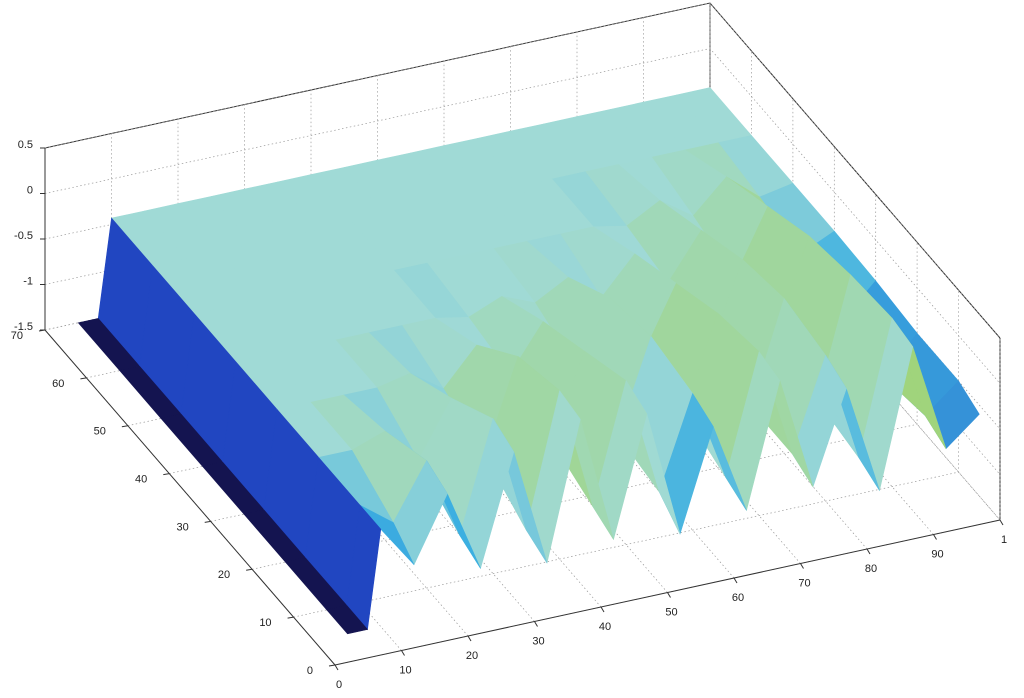  What do you see at coordinates (182, 527) in the screenshot?
I see `y-tick-label: 30` at bounding box center [182, 527].